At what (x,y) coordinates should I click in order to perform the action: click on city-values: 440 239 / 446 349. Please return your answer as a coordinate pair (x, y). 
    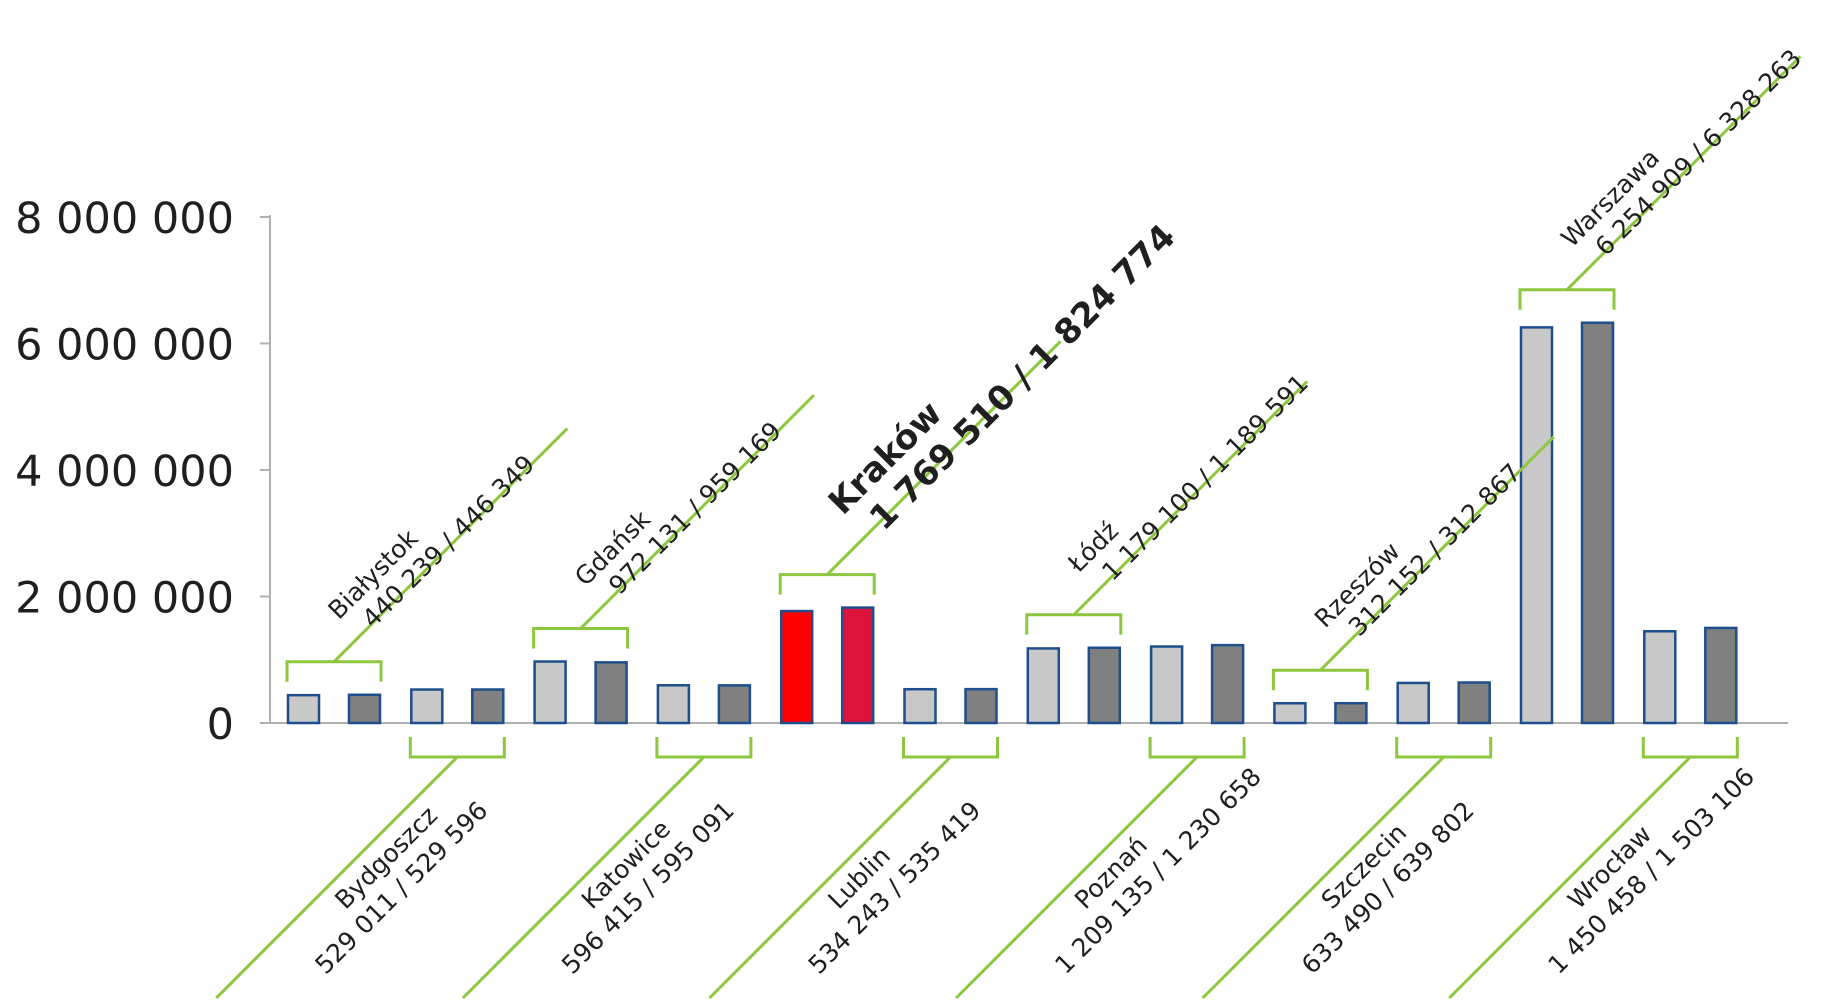
    Looking at the image, I should click on (448, 541).